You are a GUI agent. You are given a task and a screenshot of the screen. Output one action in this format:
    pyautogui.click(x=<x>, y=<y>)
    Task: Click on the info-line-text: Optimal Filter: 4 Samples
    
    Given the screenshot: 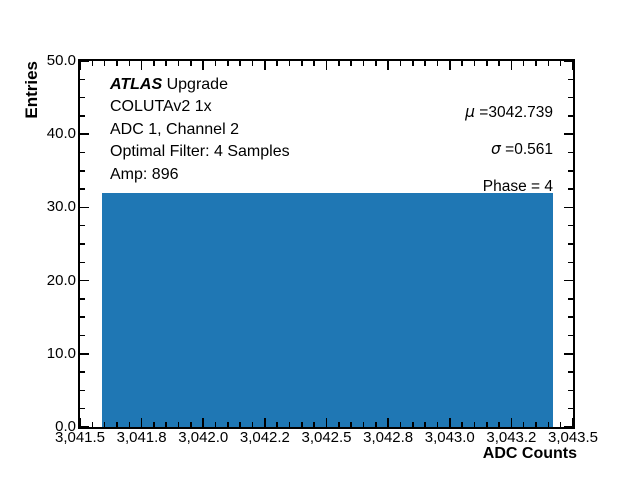 What is the action you would take?
    pyautogui.click(x=200, y=152)
    